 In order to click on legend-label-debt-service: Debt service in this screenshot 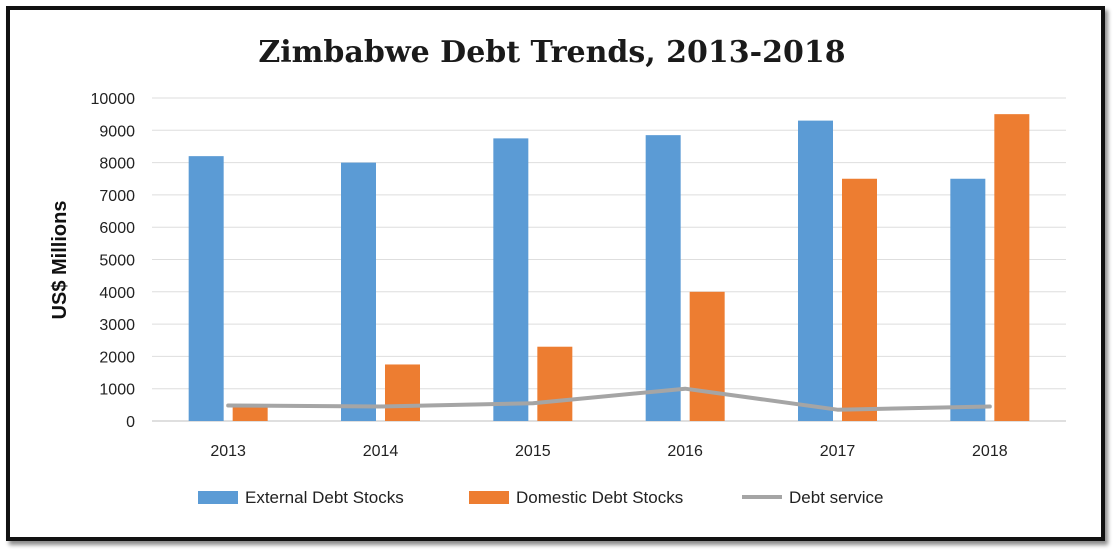, I will do `click(836, 497)`.